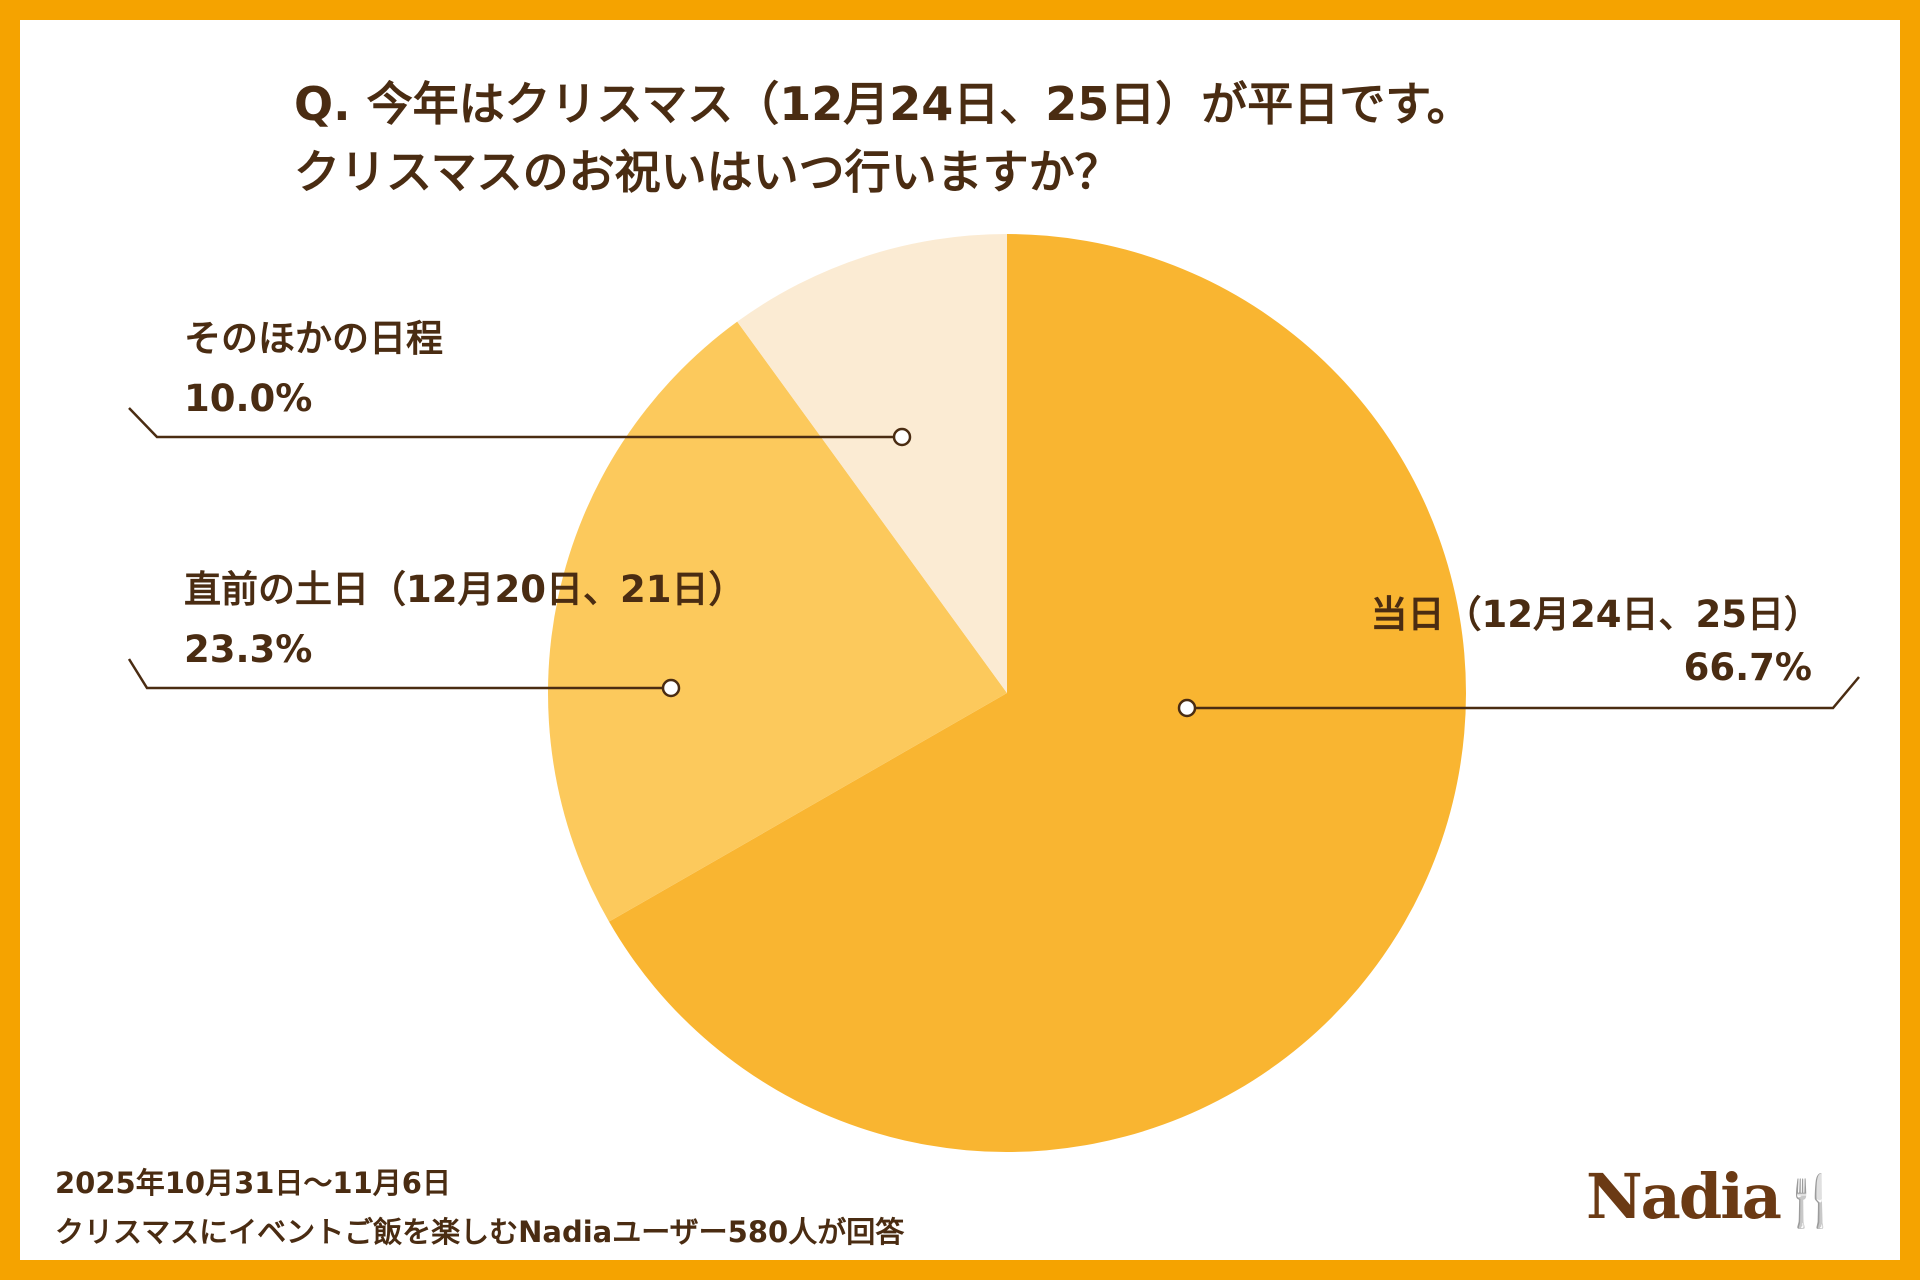 This screenshot has width=1920, height=1280. I want to click on logo-text: Nadia, so click(1684, 1196).